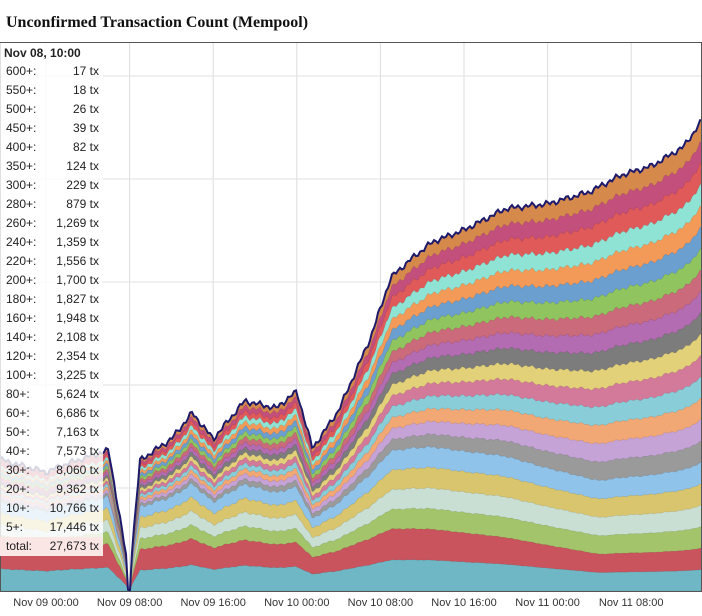 This screenshot has width=702, height=616. Describe the element at coordinates (51, 451) in the screenshot. I see `tooltip-row: 40+: 7,573 tx` at that location.